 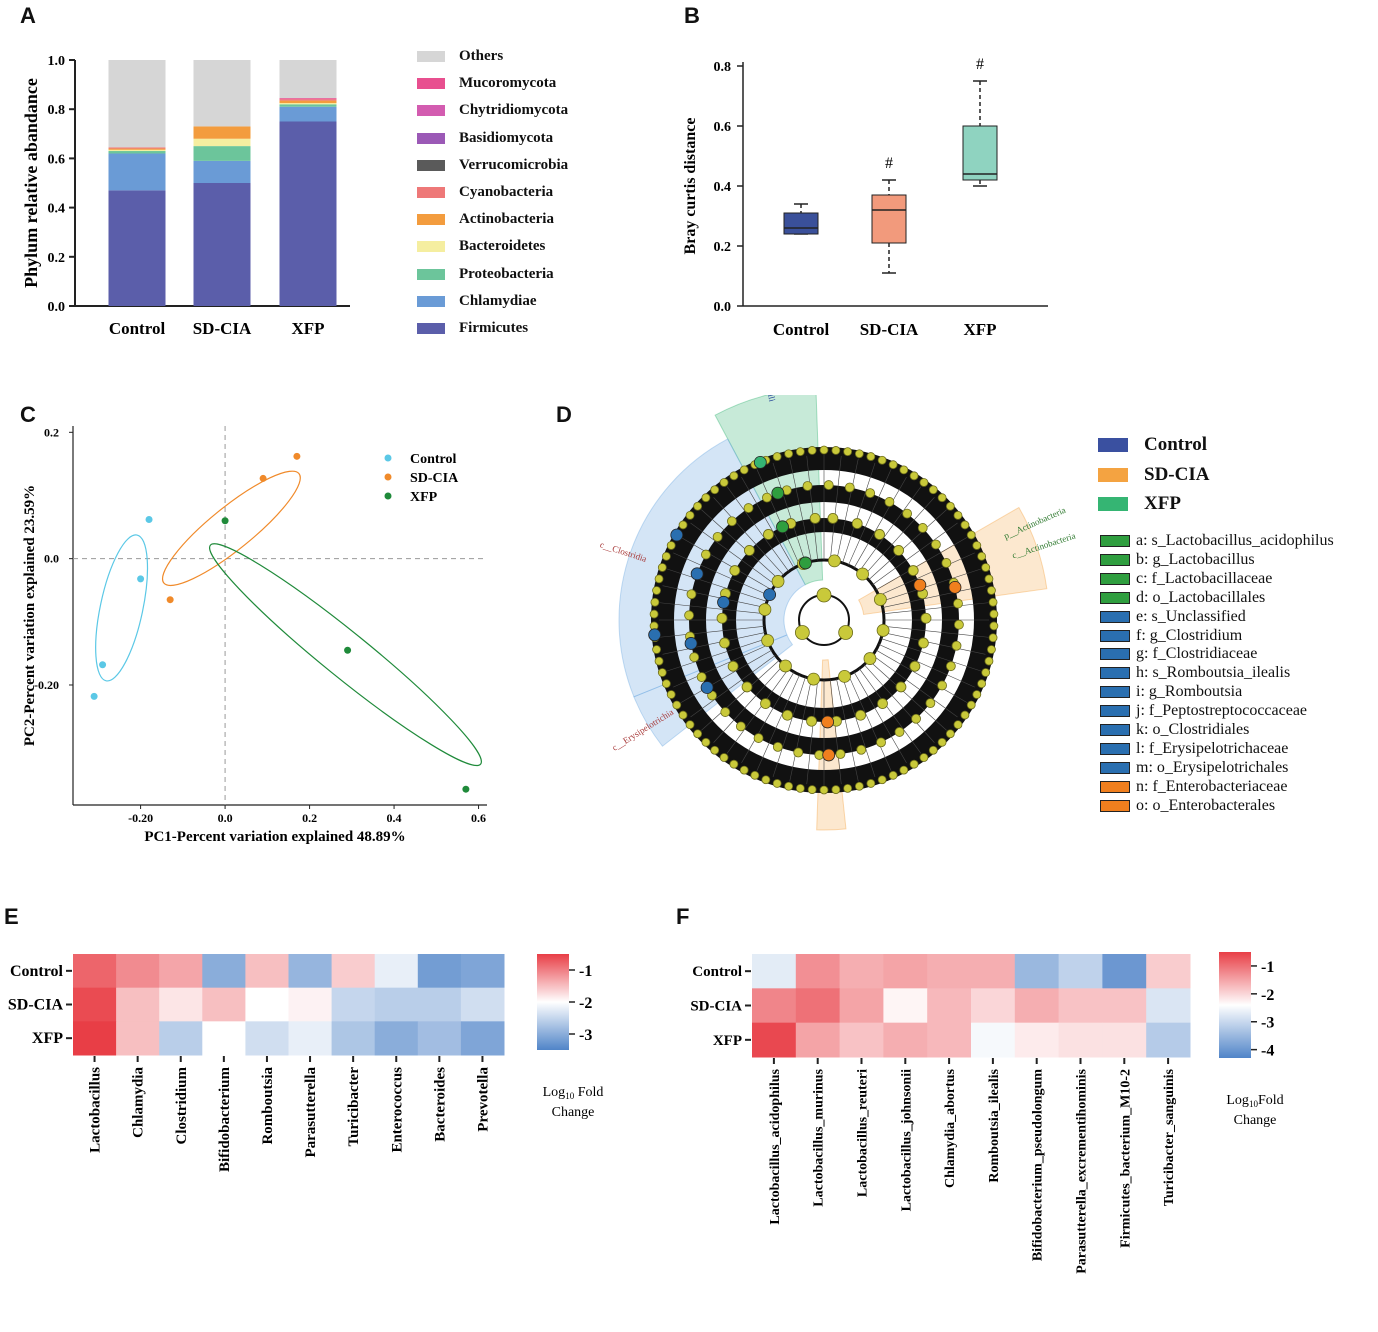 I want to click on legend-label: a: s_Lactobacillus_acidophilus, so click(x=1235, y=540).